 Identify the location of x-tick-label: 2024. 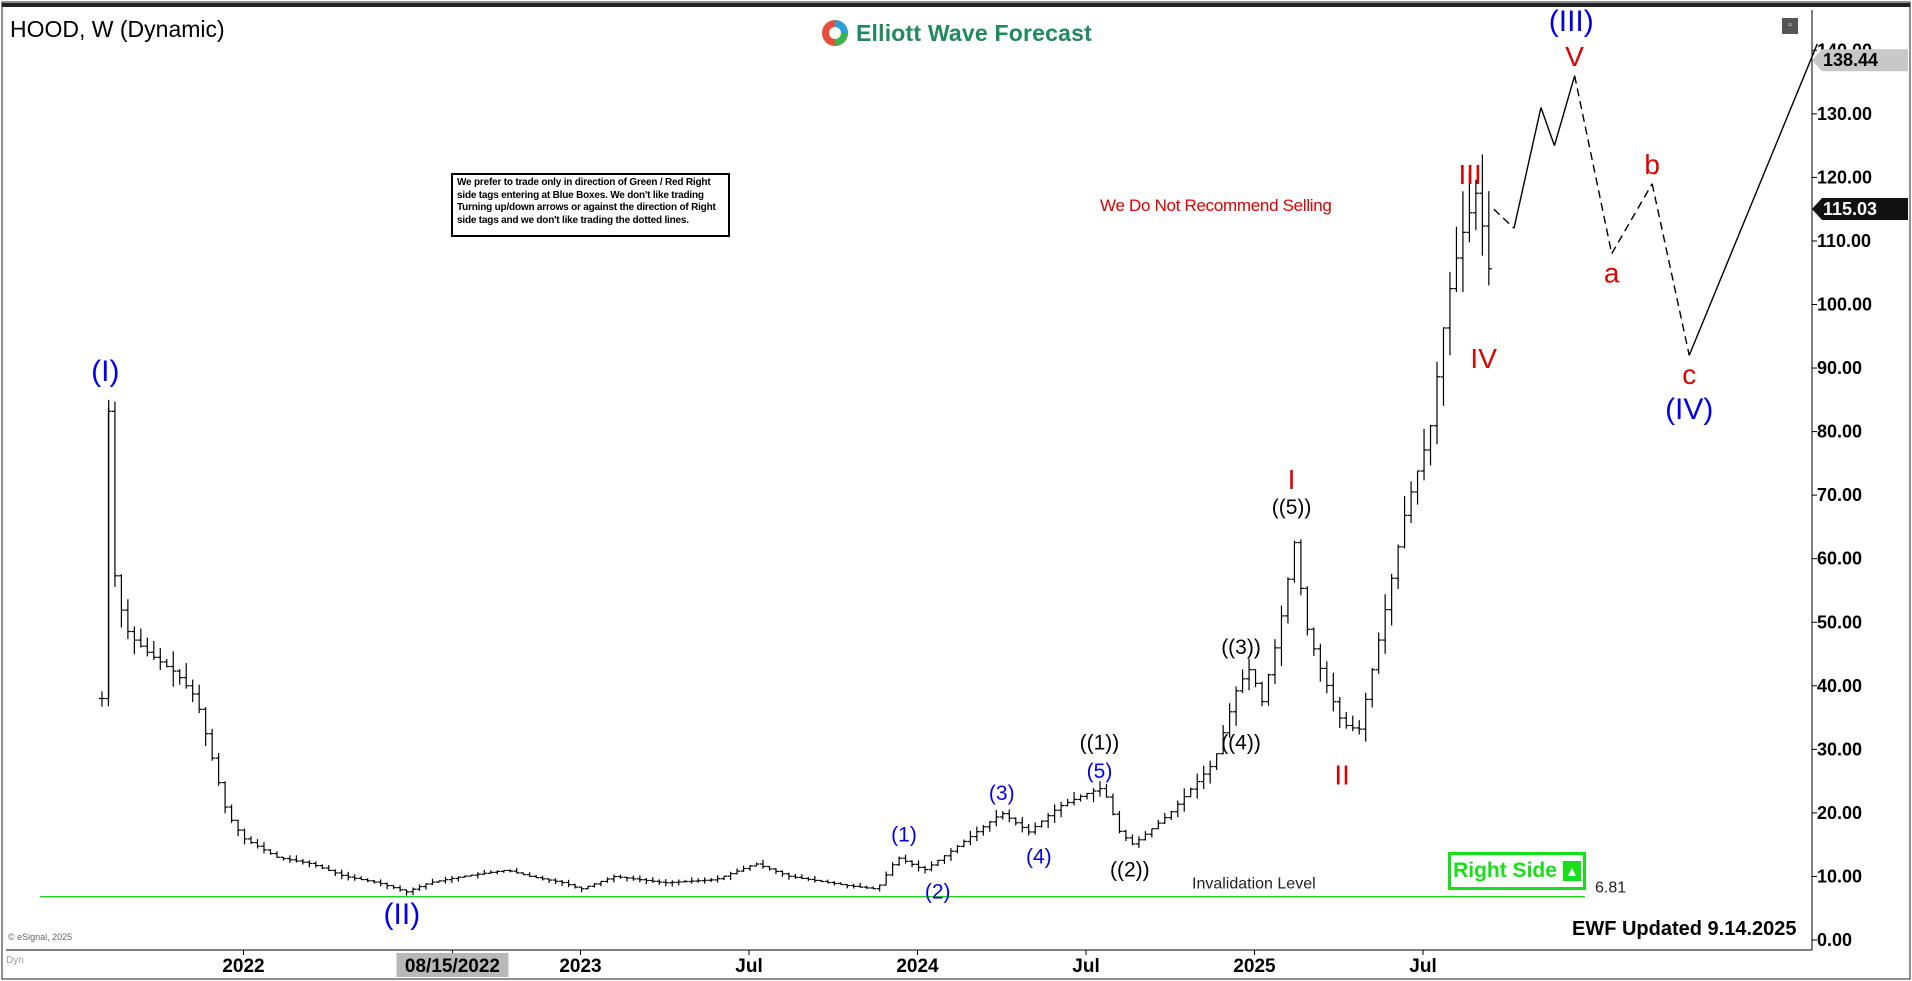
(917, 966).